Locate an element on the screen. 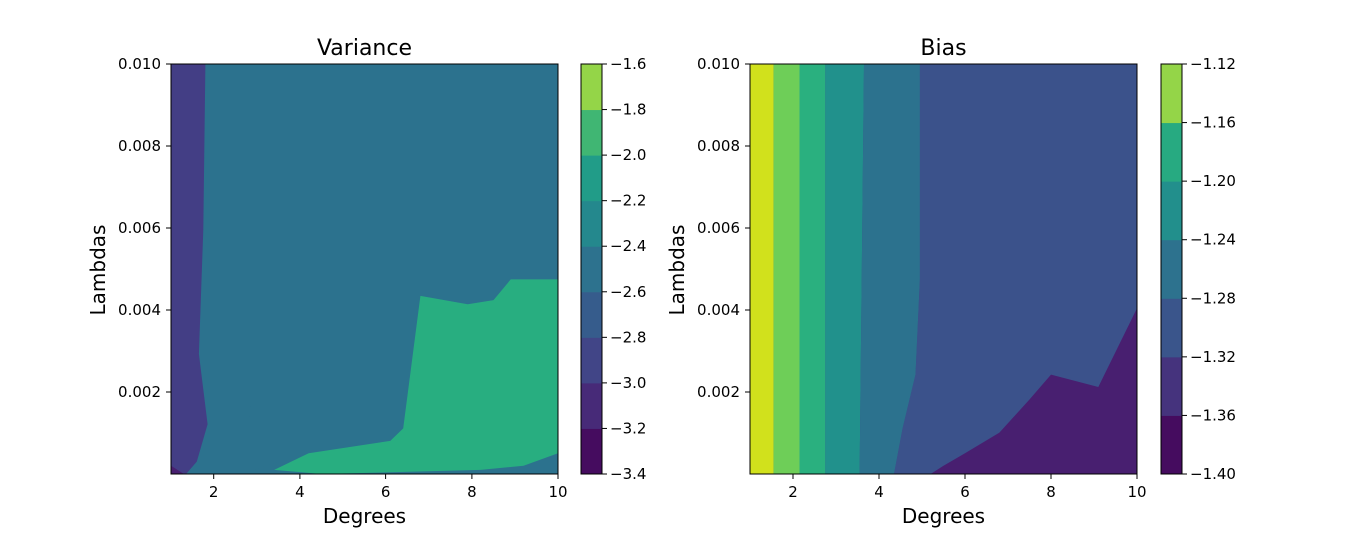  bias-y-axis: 0.002 0.004 0.006 0.008 0.010 is located at coordinates (723, 228).